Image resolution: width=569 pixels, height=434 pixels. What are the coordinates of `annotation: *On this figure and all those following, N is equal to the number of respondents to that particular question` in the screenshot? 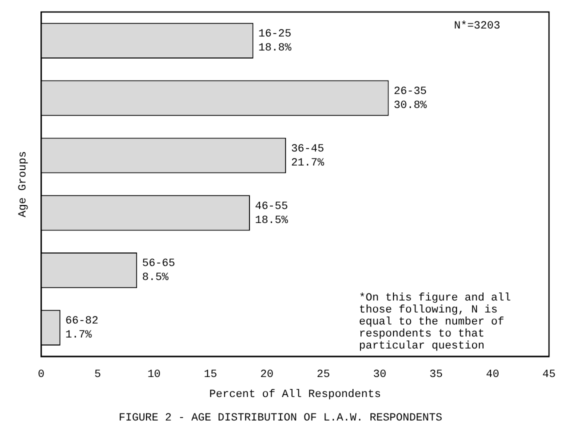 It's located at (435, 322).